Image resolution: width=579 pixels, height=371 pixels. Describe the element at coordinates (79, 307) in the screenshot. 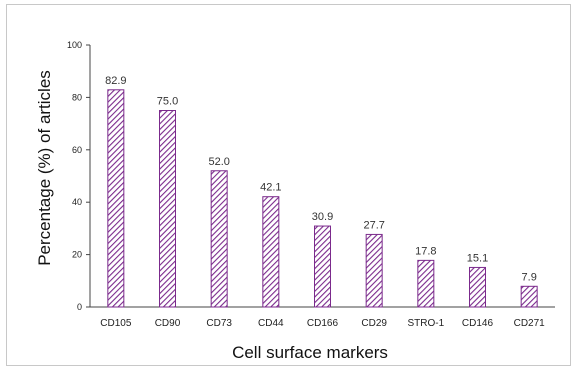

I see `y-tick-label: 0` at that location.